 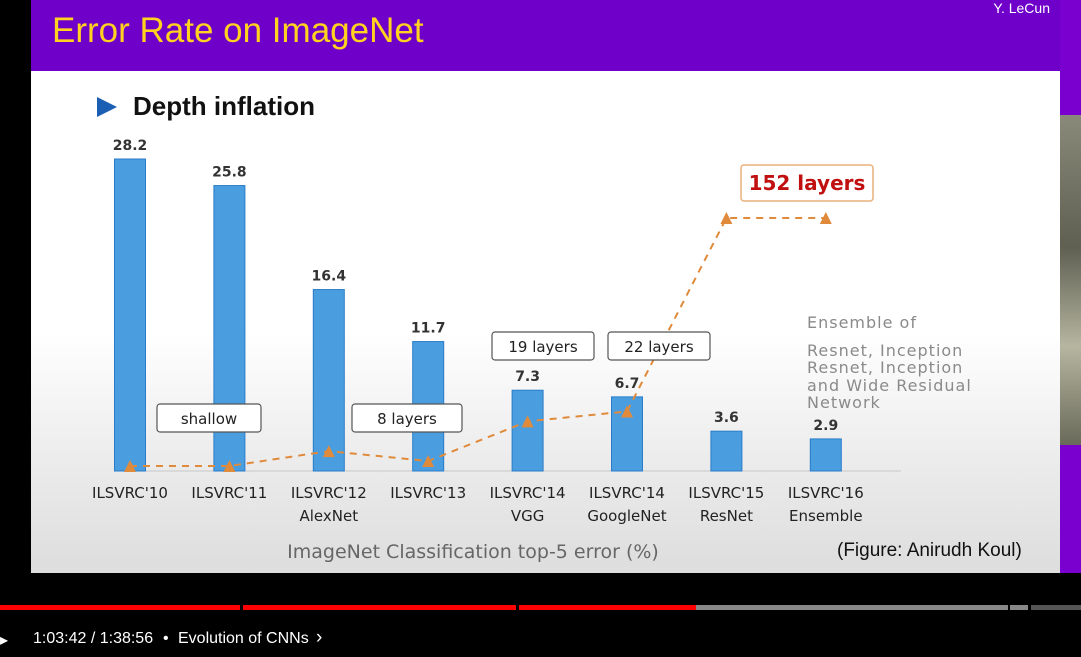 I want to click on category-label: ILSVRC'15, so click(x=726, y=493).